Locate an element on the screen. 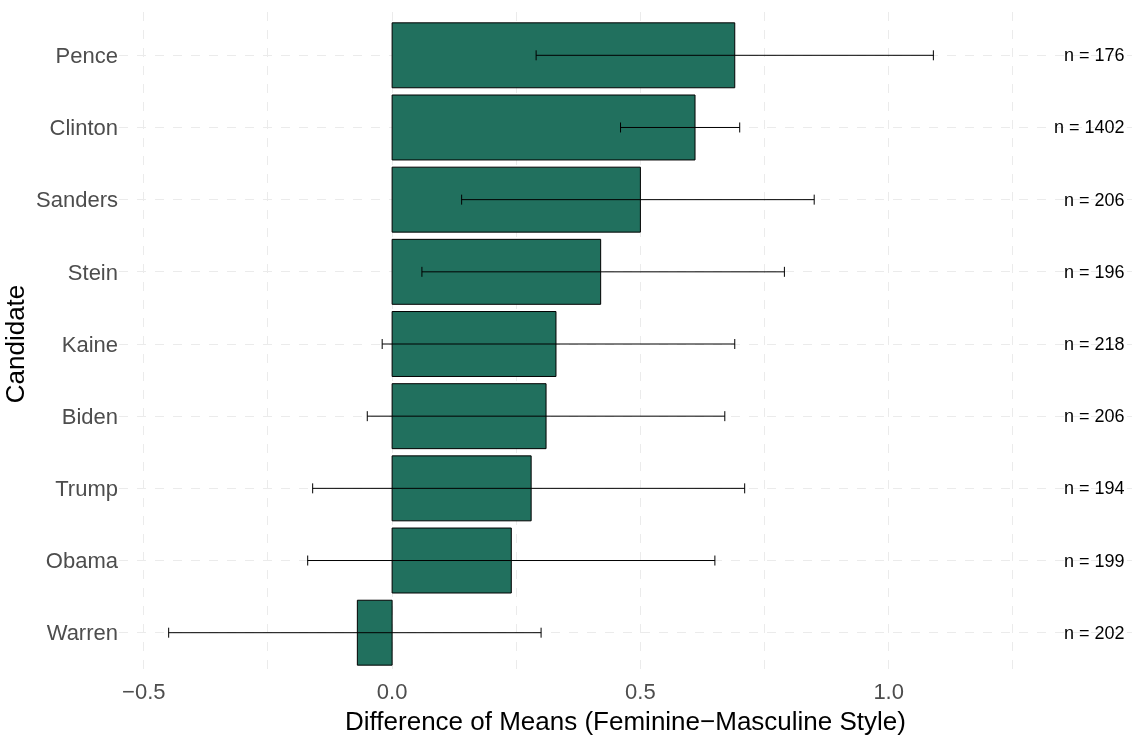  y-tick-label: Biden is located at coordinates (89, 416).